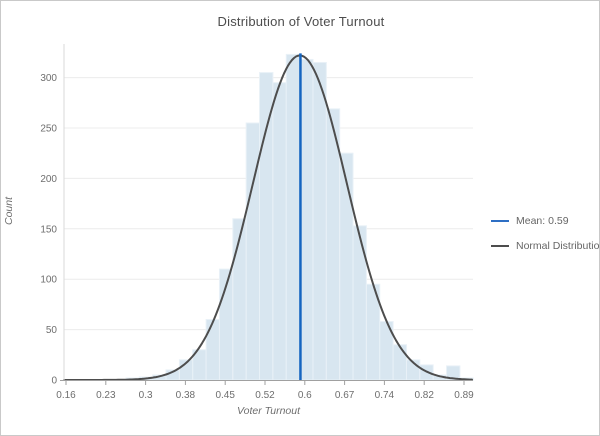  I want to click on svg-text: 100, so click(48, 280).